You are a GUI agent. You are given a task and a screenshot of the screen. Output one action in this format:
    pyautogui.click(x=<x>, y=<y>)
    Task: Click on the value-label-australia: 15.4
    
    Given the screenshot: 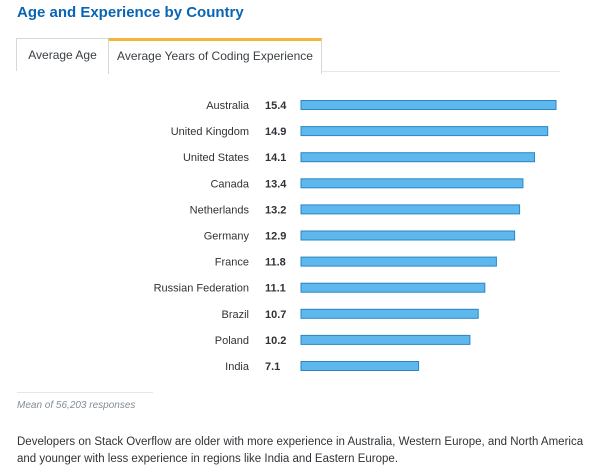 What is the action you would take?
    pyautogui.click(x=276, y=106)
    